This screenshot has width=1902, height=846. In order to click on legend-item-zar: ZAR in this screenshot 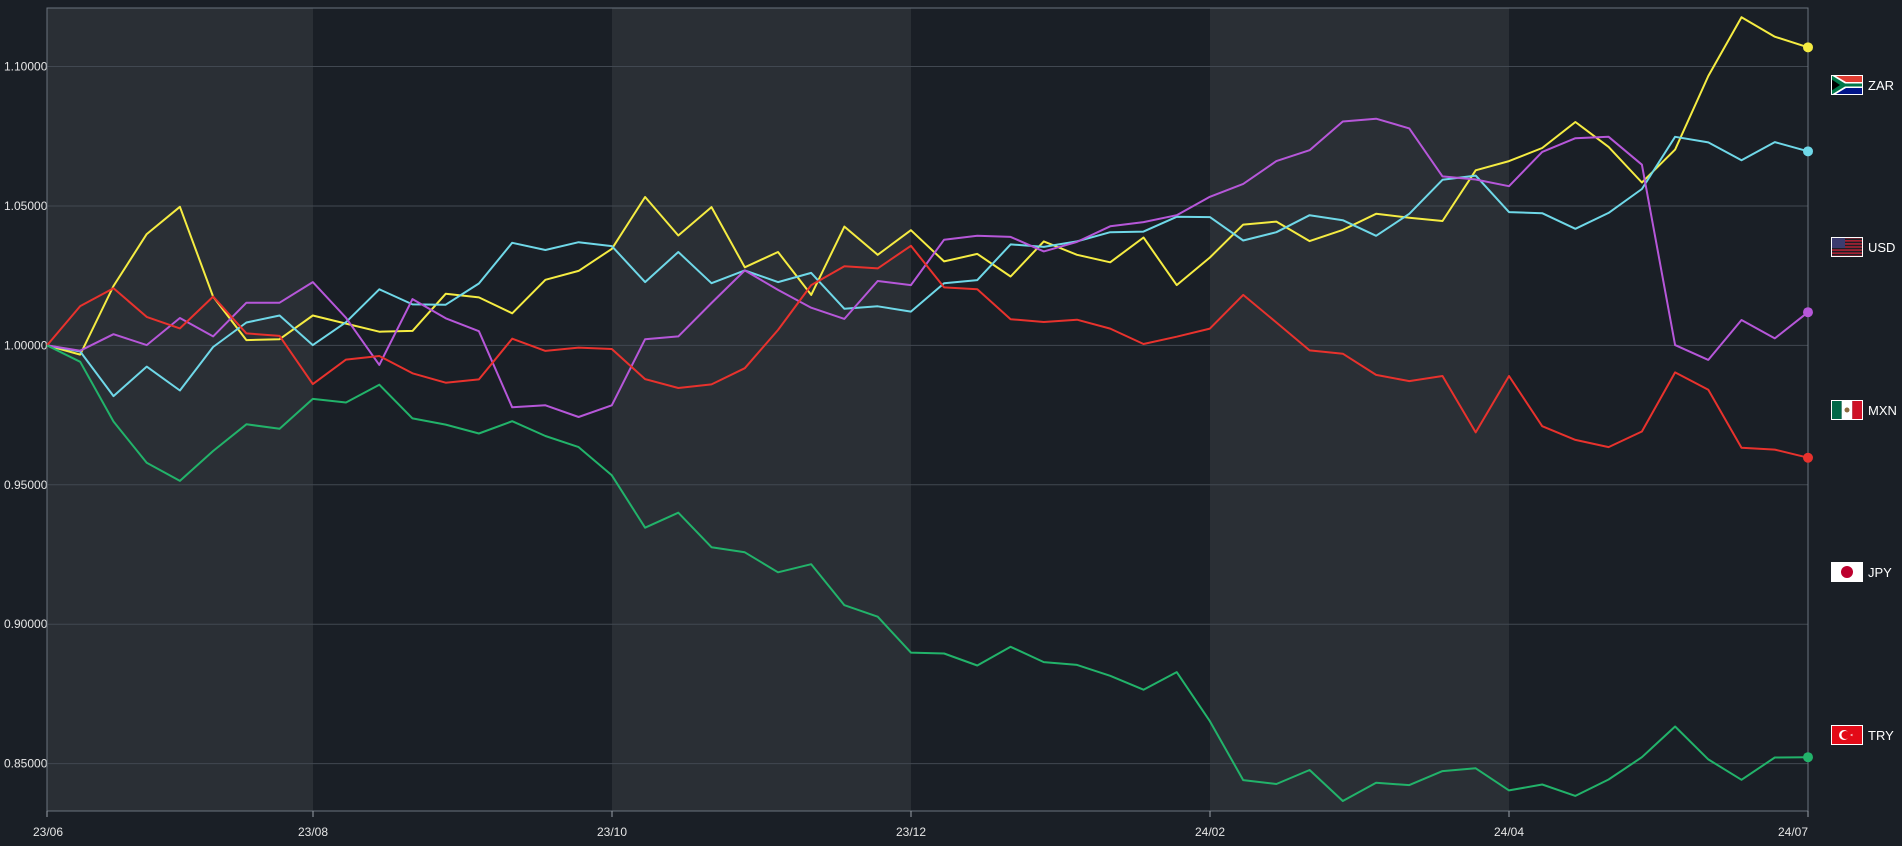, I will do `click(1862, 85)`.